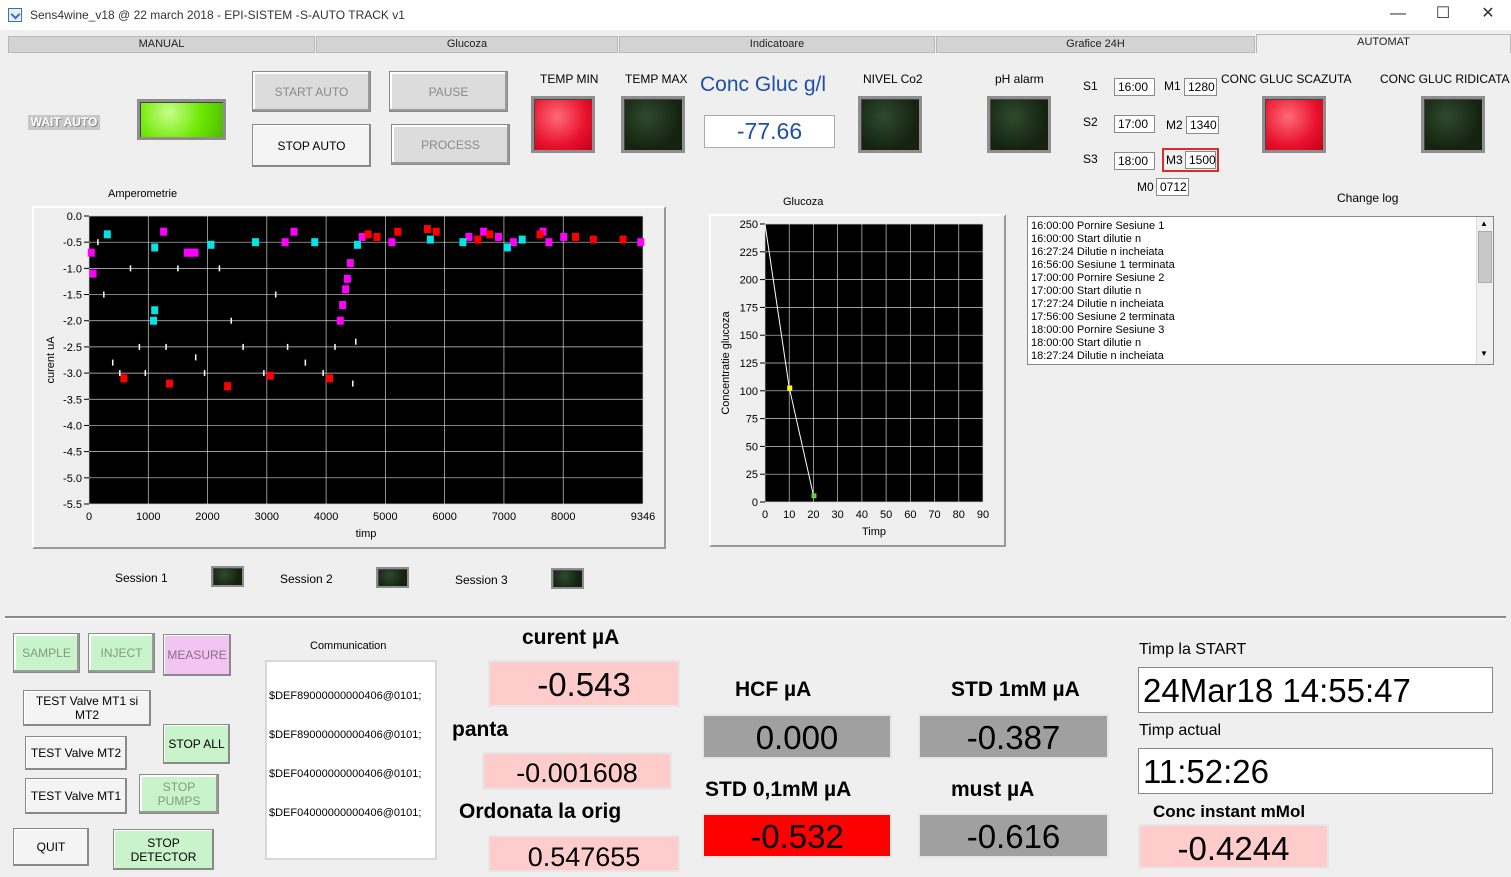 This screenshot has width=1511, height=877. Describe the element at coordinates (72, 505) in the screenshot. I see `y-tick-label: -5.5` at that location.